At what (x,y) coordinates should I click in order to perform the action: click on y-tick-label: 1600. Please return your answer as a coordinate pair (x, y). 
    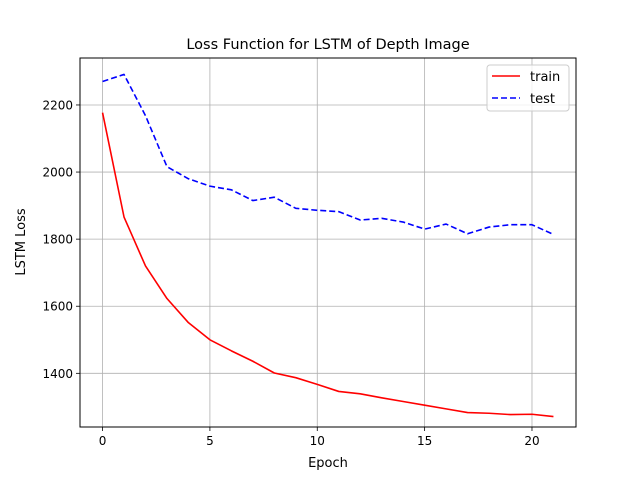
    Looking at the image, I should click on (57, 307).